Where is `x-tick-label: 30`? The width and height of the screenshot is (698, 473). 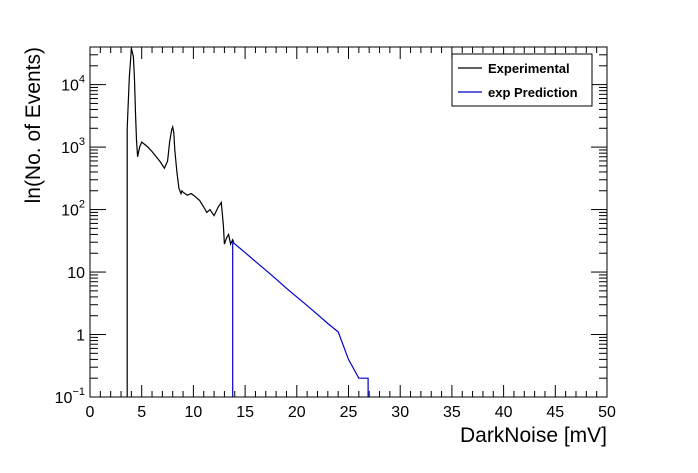
x-tick-label: 30 is located at coordinates (400, 412).